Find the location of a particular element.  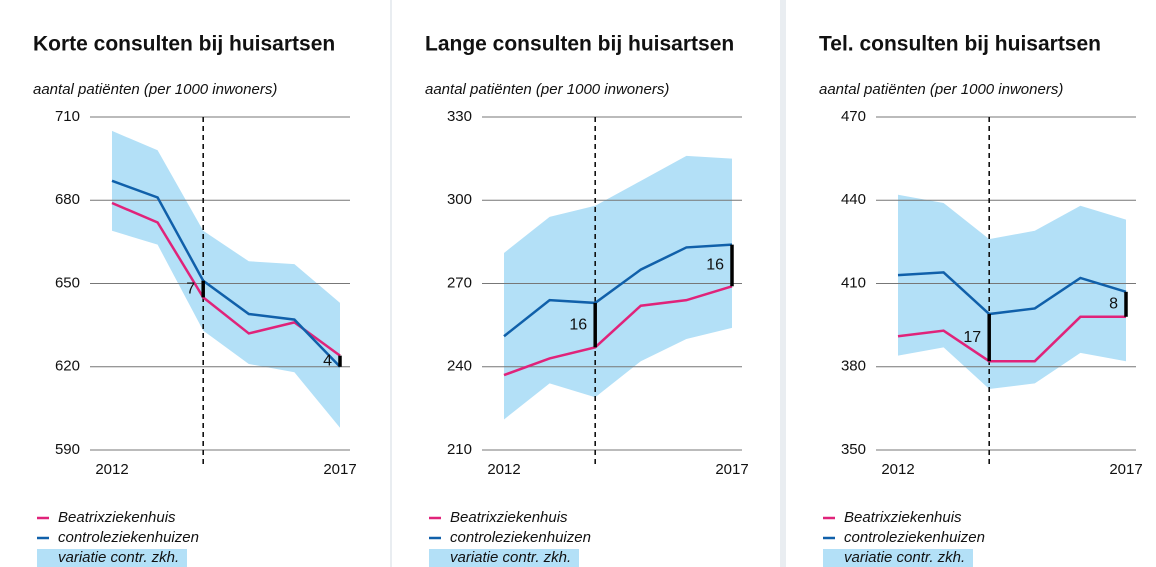

gap-label: 17 is located at coordinates (972, 337).